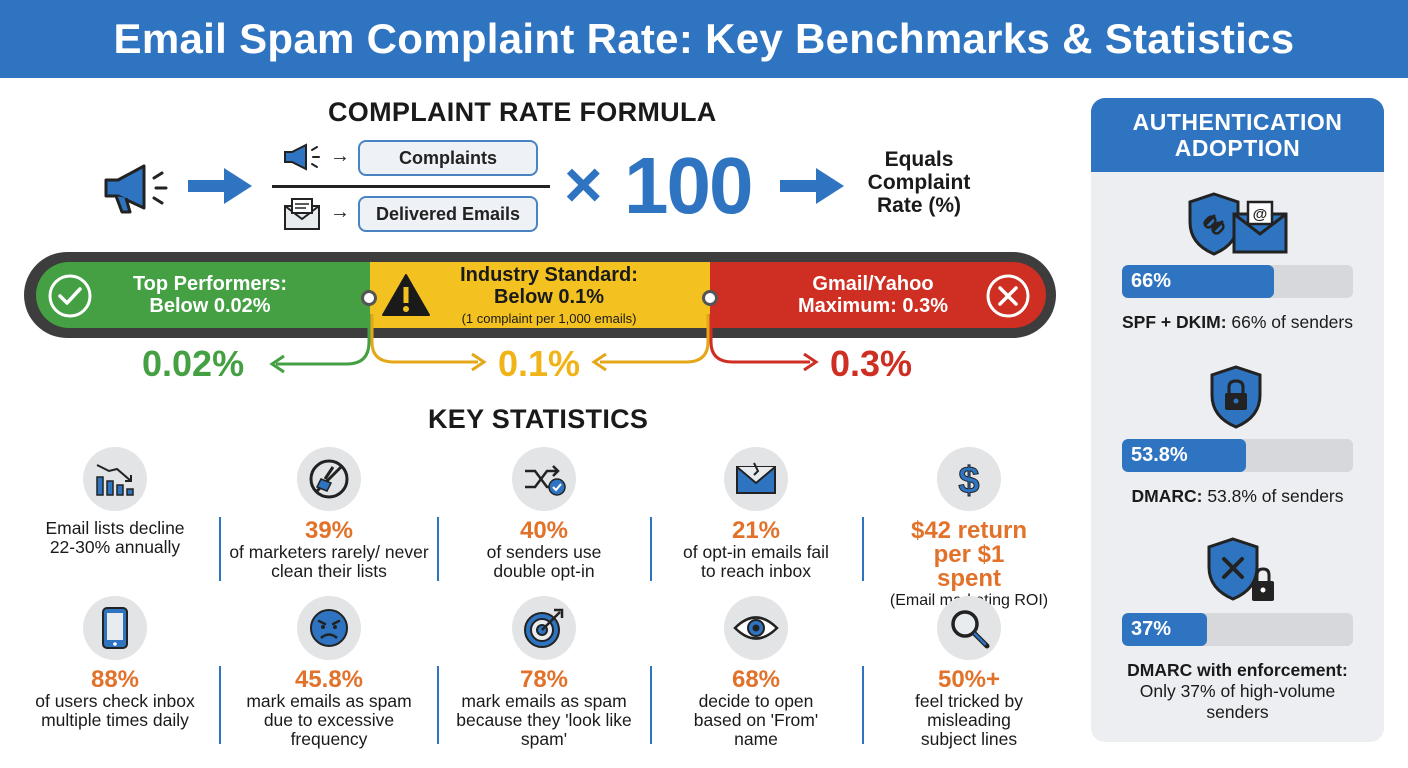 Image resolution: width=1408 pixels, height=768 pixels. What do you see at coordinates (411, 186) in the screenshot?
I see `fraction-line` at bounding box center [411, 186].